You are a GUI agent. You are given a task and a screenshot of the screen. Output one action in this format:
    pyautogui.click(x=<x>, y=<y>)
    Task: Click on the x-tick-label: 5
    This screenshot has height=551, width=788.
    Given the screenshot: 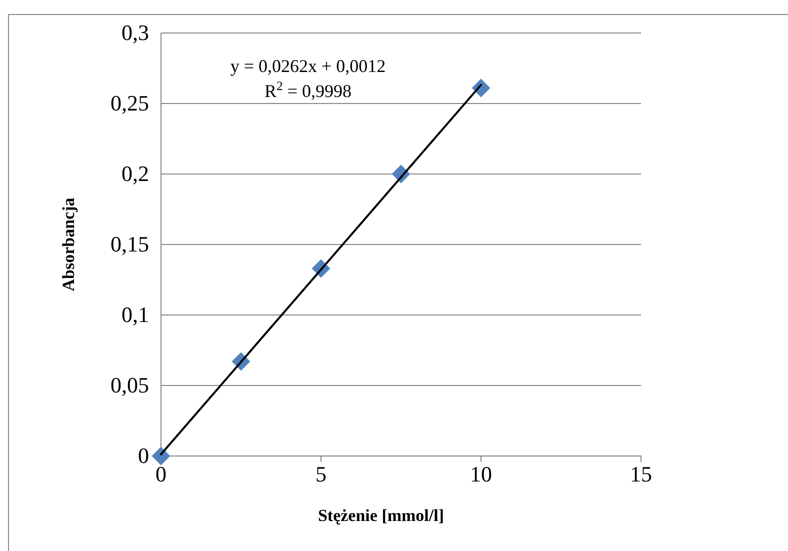 What is the action you would take?
    pyautogui.click(x=321, y=474)
    